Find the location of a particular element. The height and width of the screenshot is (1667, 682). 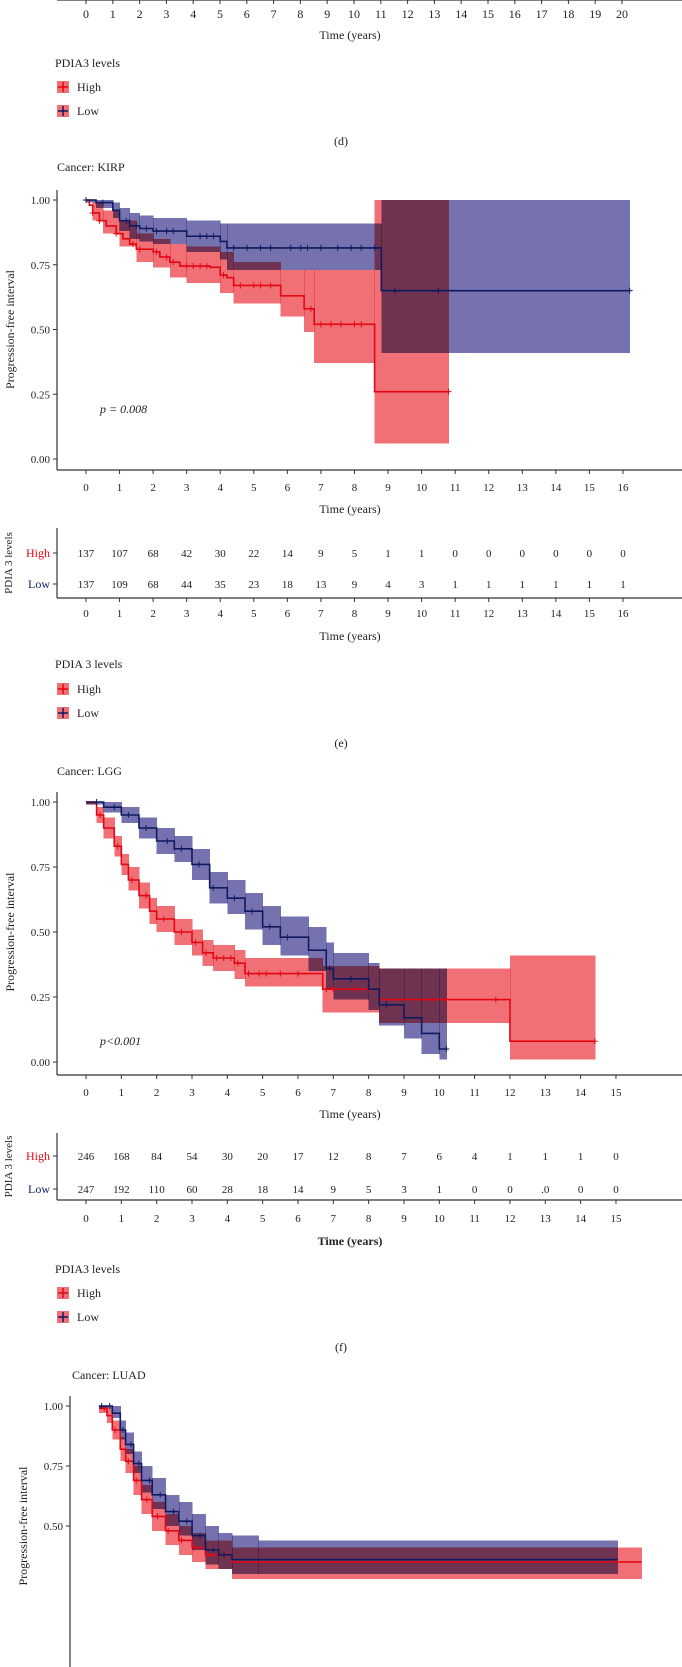

at-risk-count: 0 is located at coordinates (523, 554).